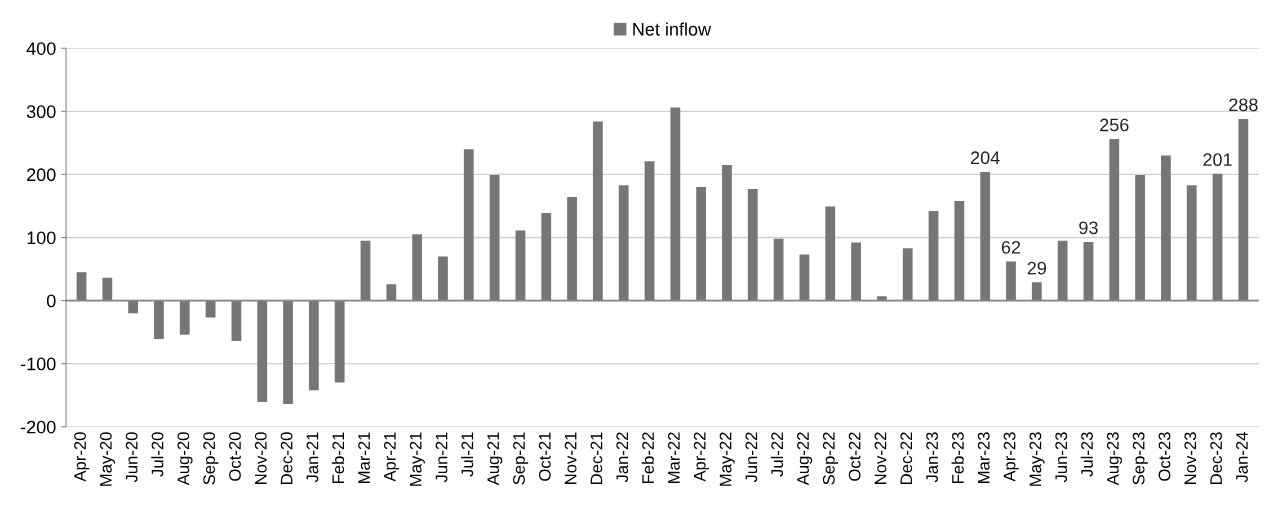  Describe the element at coordinates (1011, 247) in the screenshot. I see `data-label: 62` at that location.